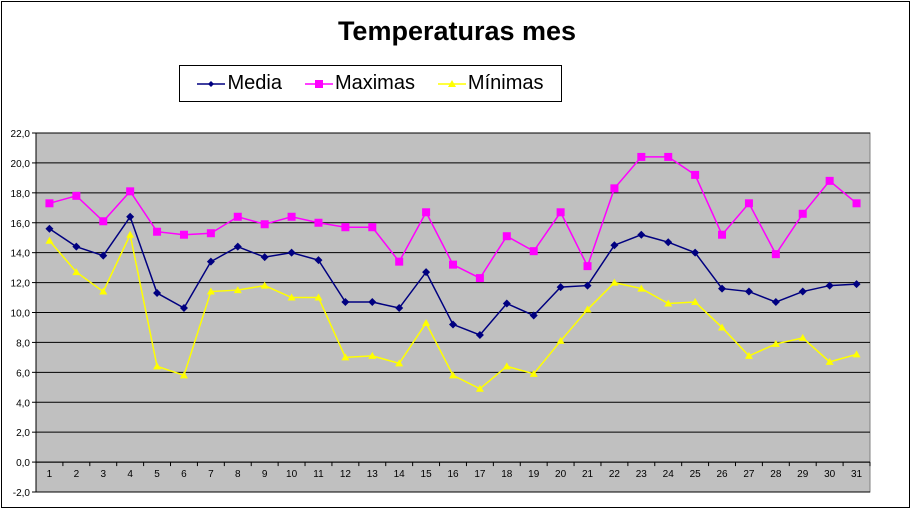 The image size is (914, 512). What do you see at coordinates (451, 83) in the screenshot?
I see `legend-triangle-icon` at bounding box center [451, 83].